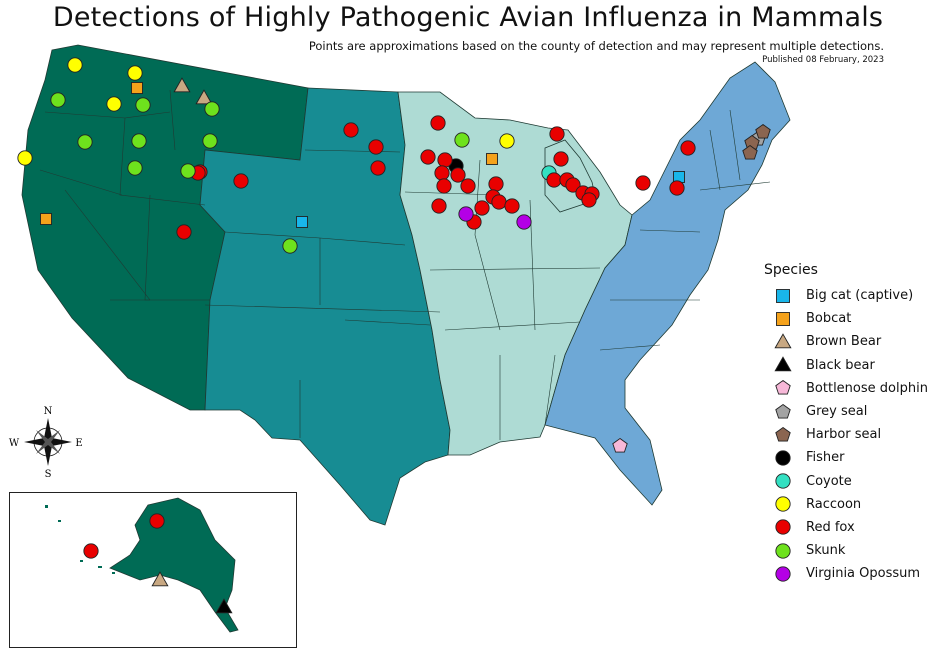 This screenshot has height=654, width=936. I want to click on legend-title: Species, so click(791, 270).